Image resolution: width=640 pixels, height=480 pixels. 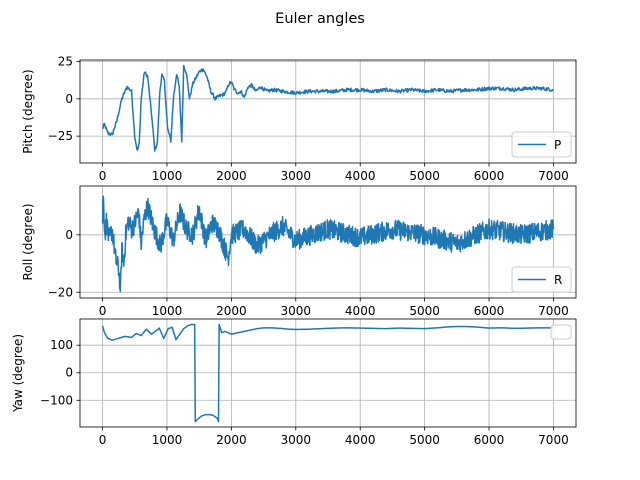 What do you see at coordinates (18, 373) in the screenshot?
I see `yaw-ylabel: Yaw (degree)` at bounding box center [18, 373].